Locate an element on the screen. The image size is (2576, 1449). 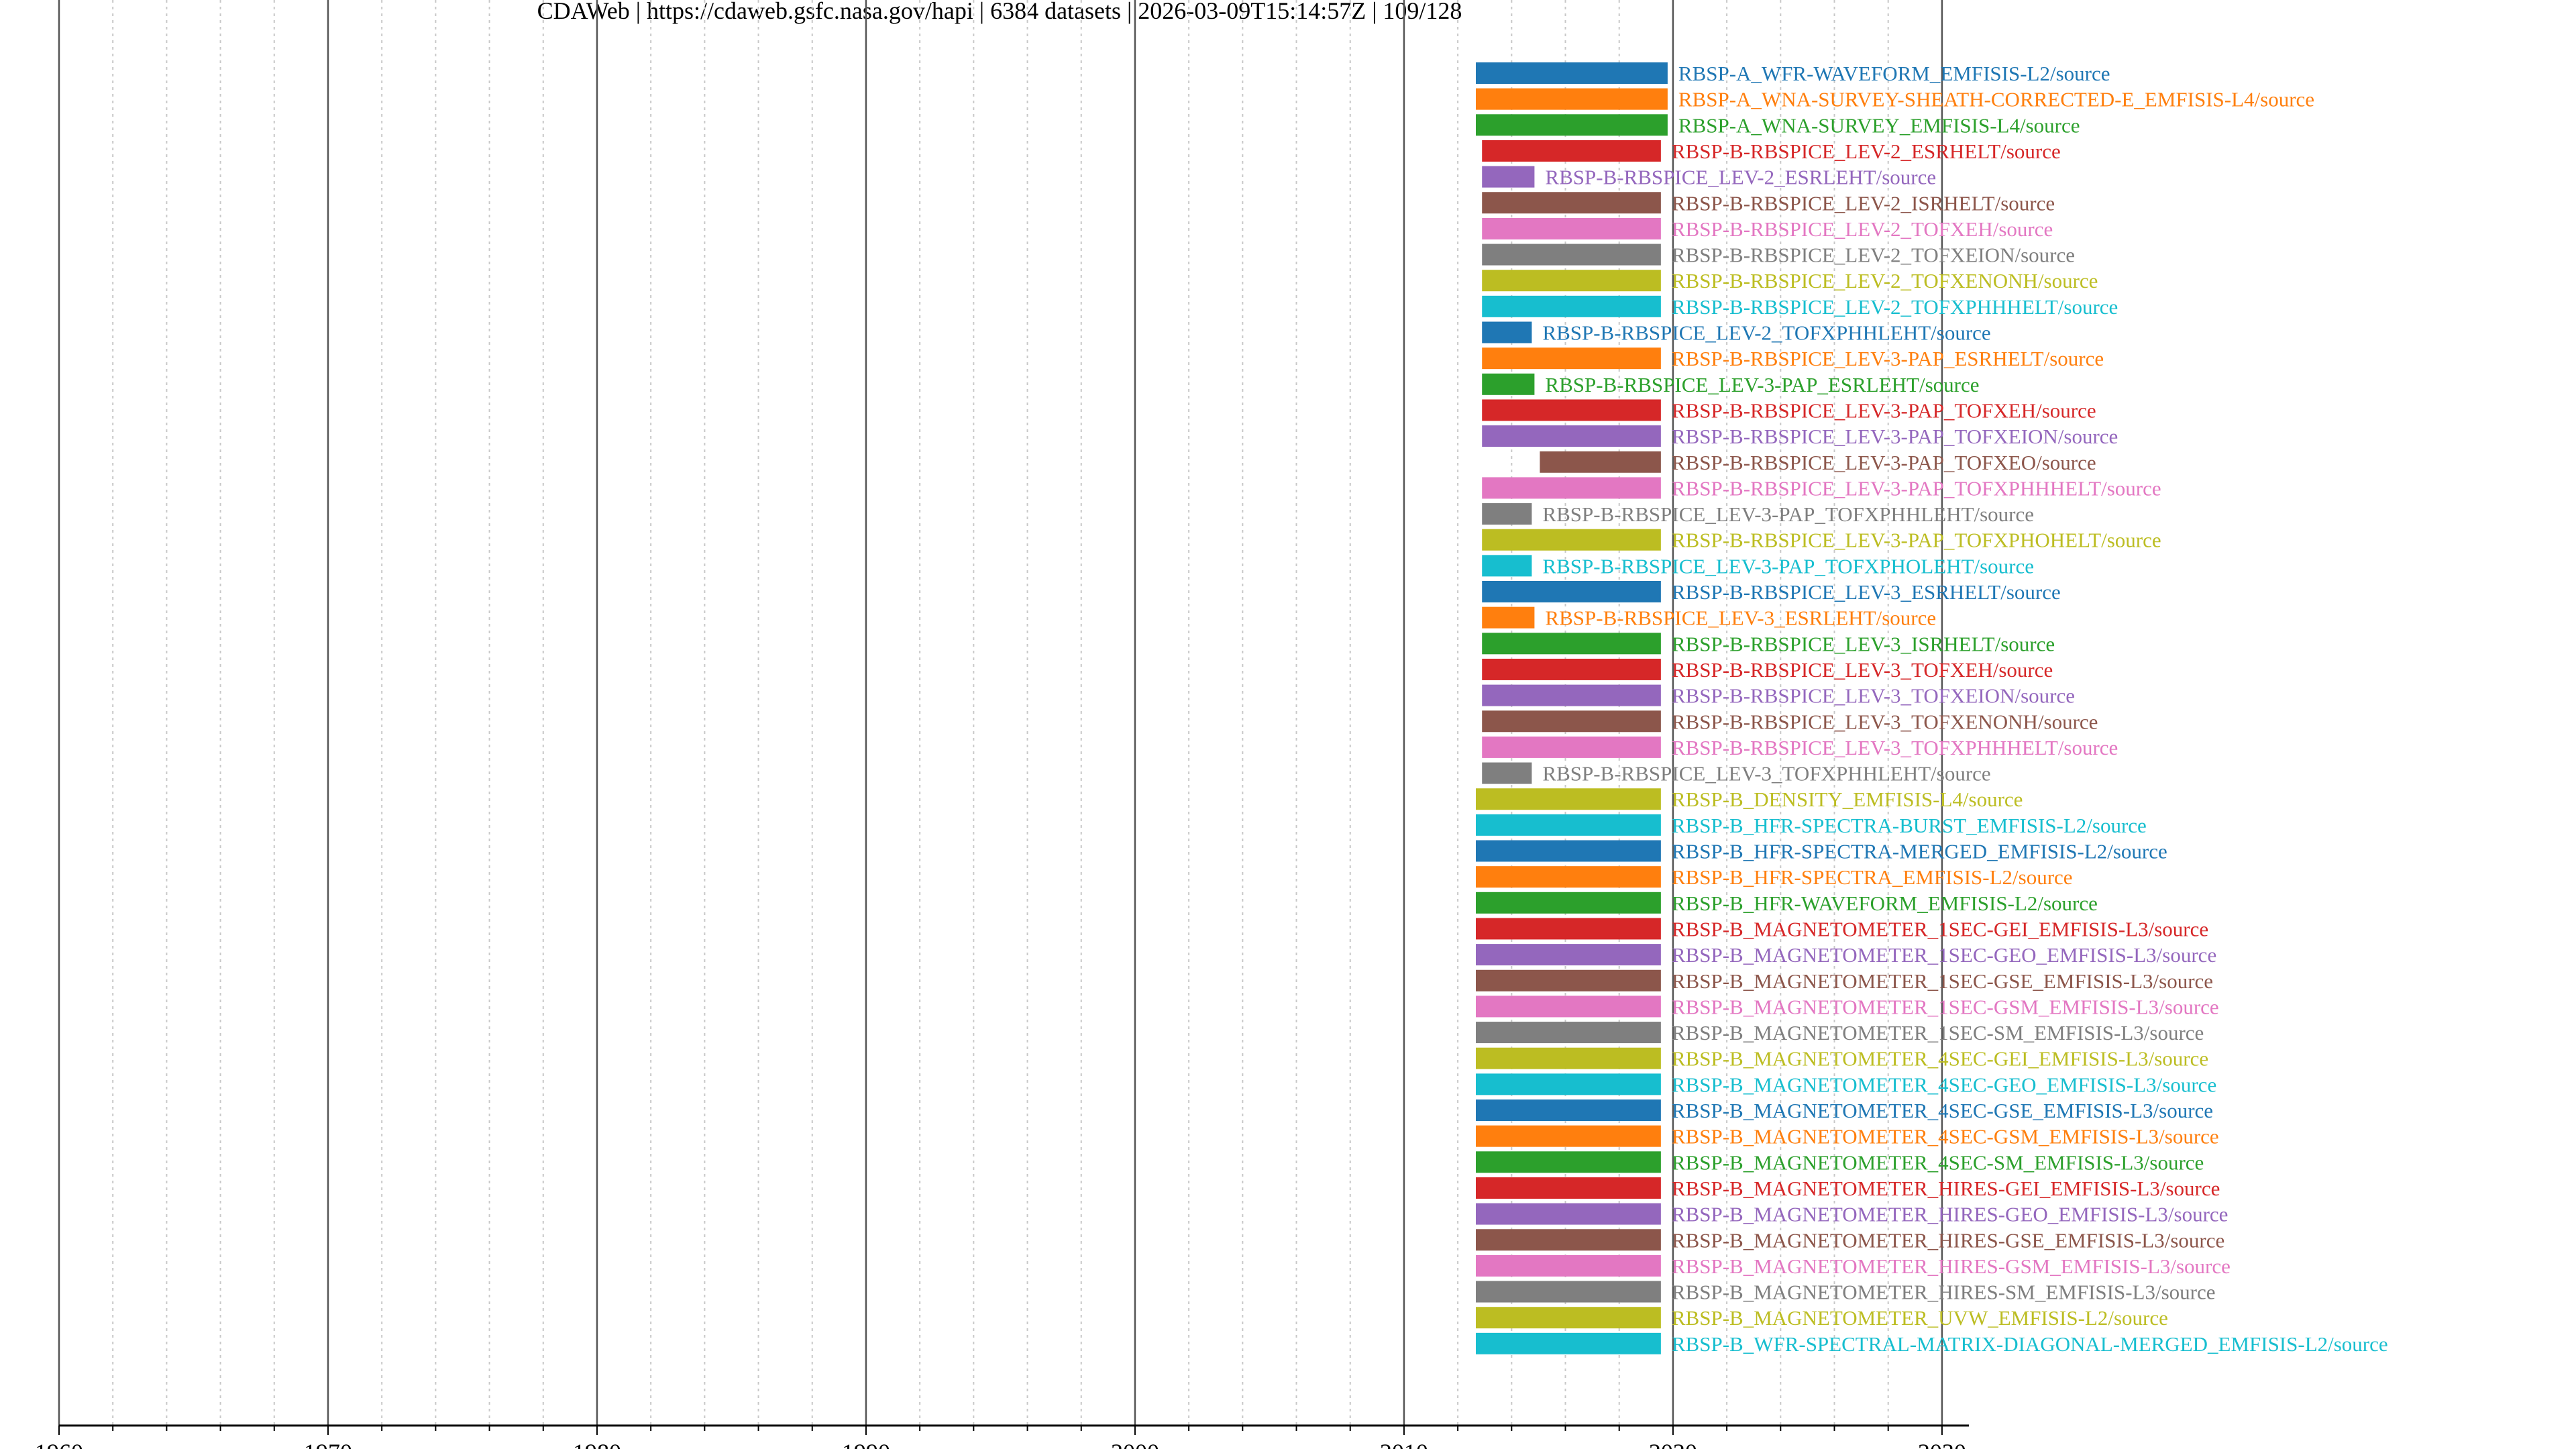
bar-label: RBSP-B-RBSPICE_LEV-3_ESRHELT/source is located at coordinates (1866, 592).